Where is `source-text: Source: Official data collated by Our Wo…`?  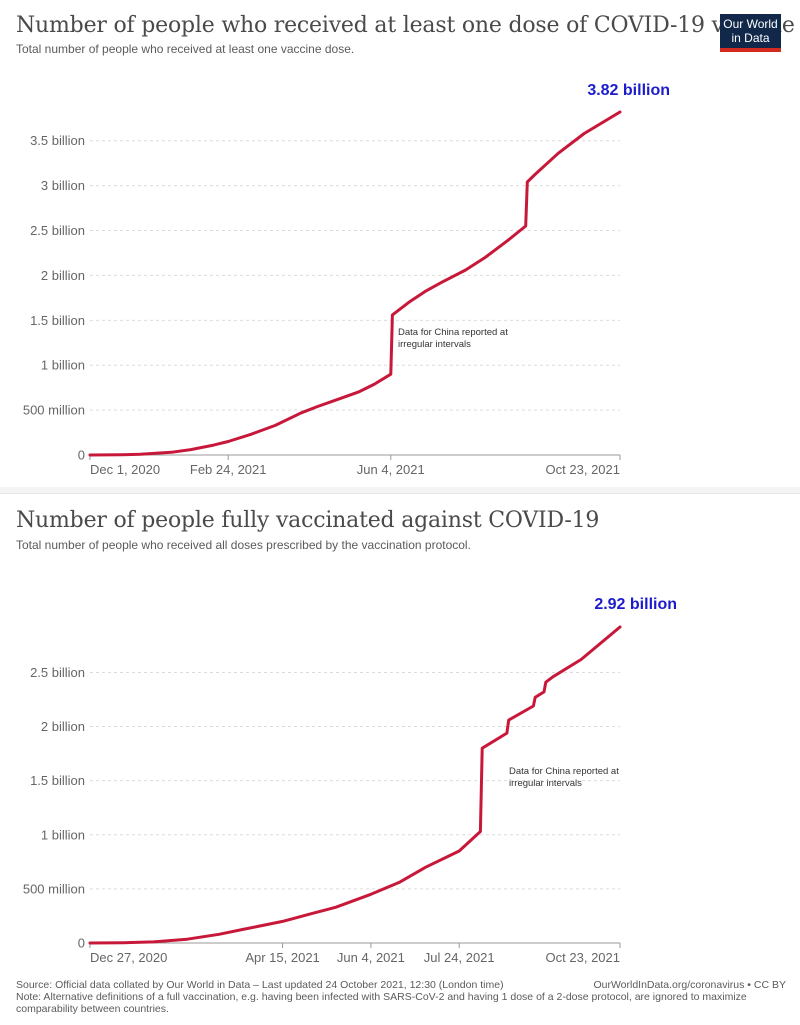
source-text: Source: Official data collated by Our Wo… is located at coordinates (260, 985).